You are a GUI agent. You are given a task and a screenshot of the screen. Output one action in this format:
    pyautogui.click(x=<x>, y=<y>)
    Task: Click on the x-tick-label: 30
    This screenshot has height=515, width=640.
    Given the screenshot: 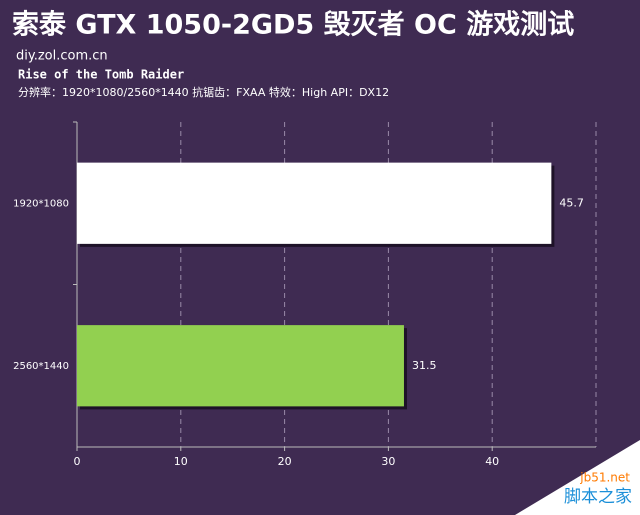 What is the action you would take?
    pyautogui.click(x=388, y=461)
    